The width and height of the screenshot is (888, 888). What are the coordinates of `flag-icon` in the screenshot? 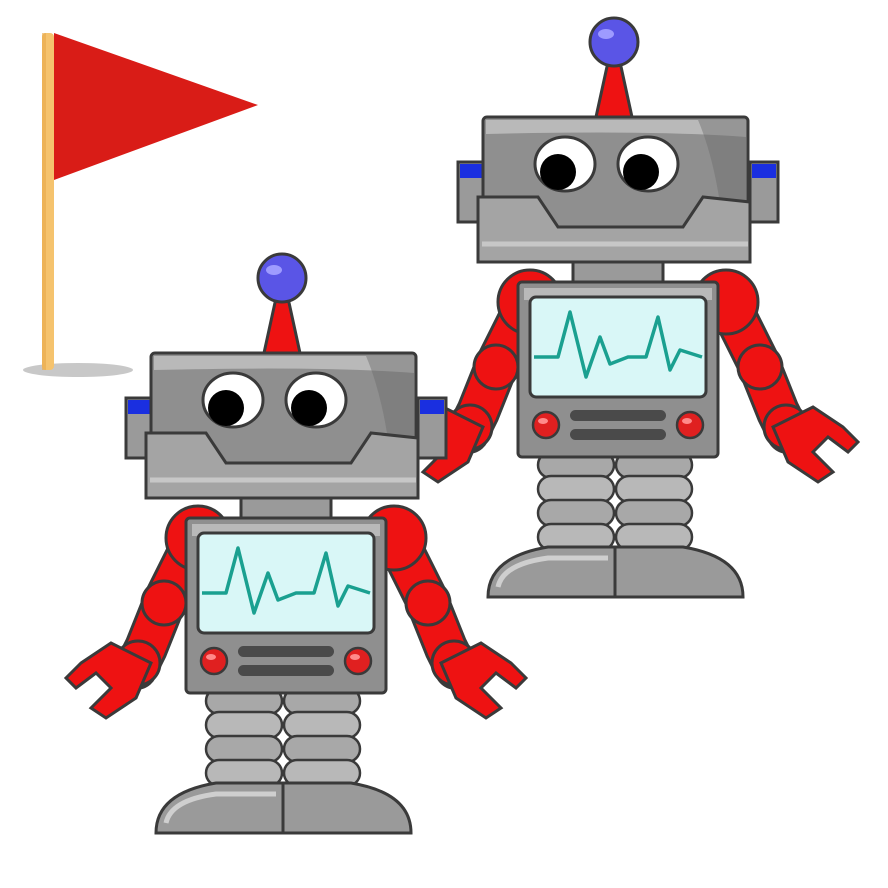 It's located at (156, 106).